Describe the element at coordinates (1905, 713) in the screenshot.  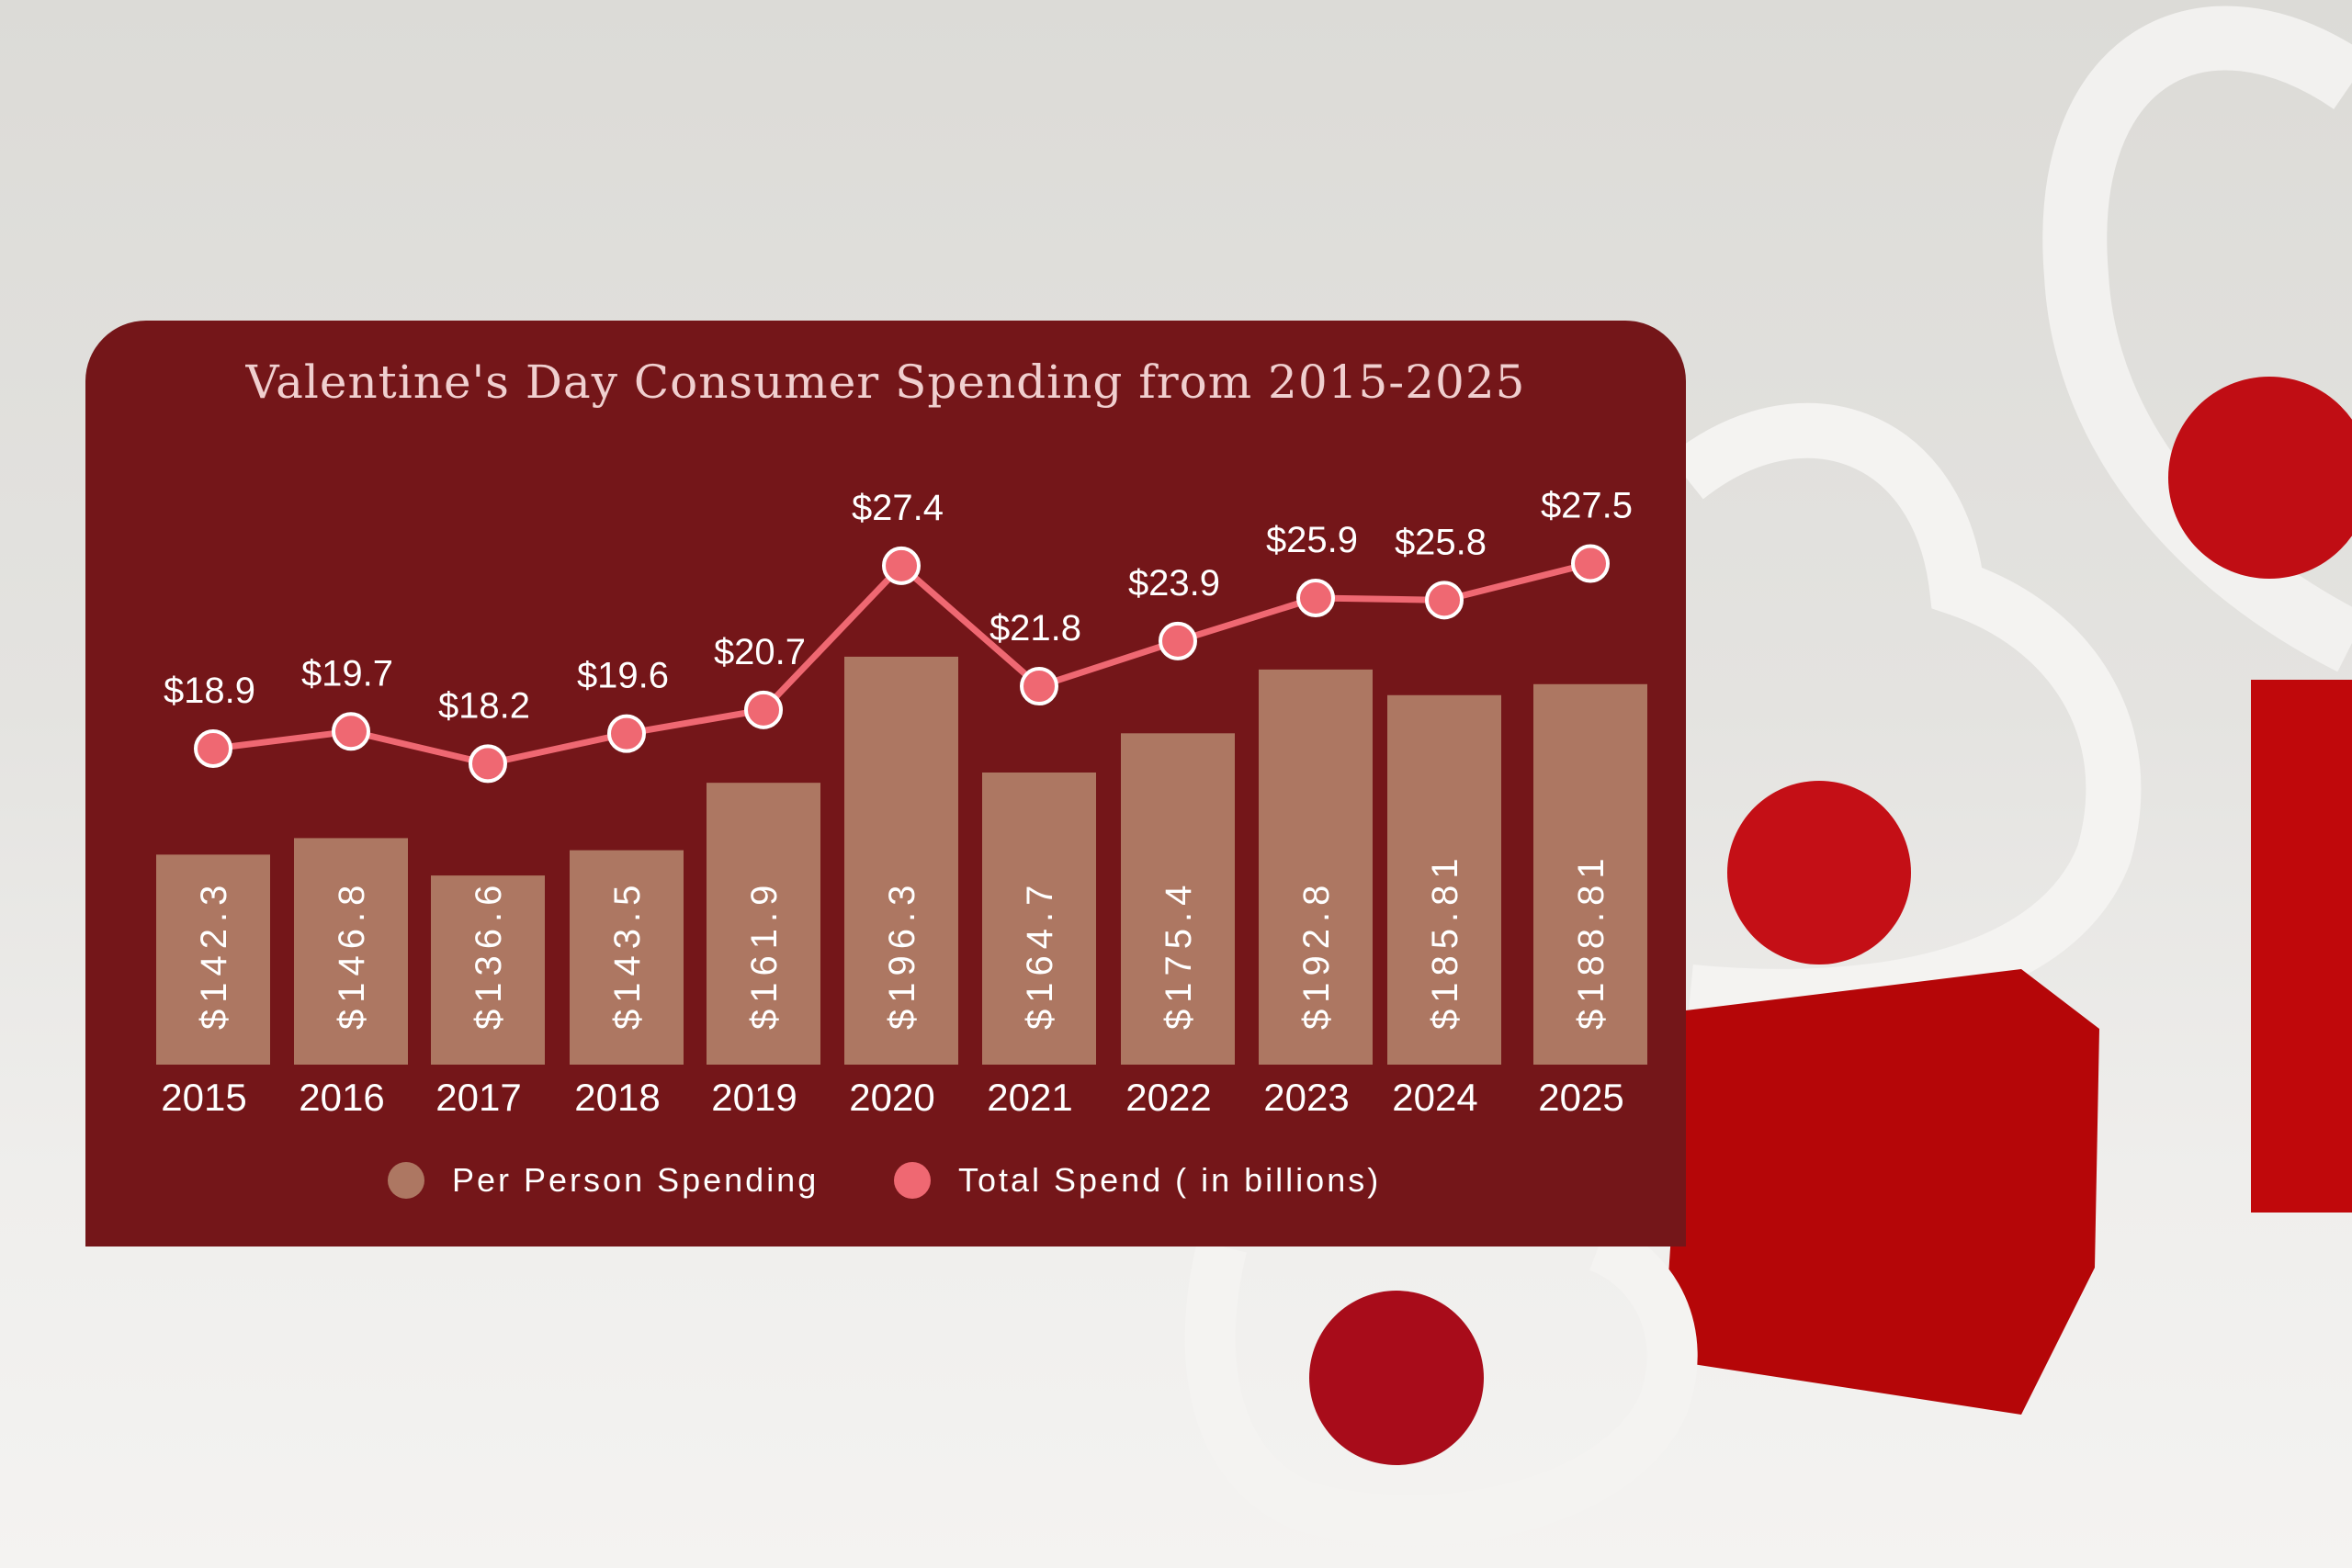
I see `heart-sculpture-middle` at that location.